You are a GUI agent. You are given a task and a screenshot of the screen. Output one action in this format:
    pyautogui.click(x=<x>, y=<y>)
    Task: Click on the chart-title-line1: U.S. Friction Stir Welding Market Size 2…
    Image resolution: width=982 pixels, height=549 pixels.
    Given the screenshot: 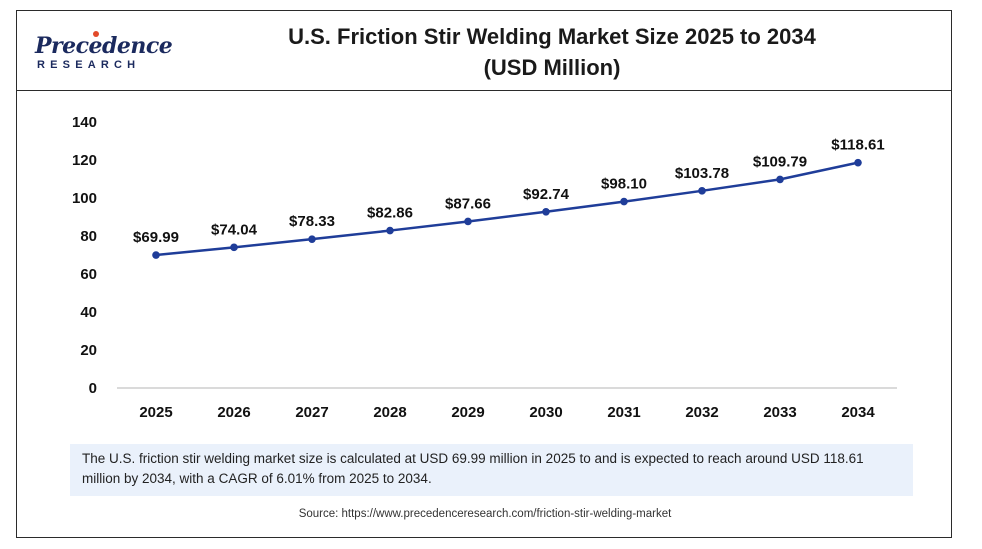 What is the action you would take?
    pyautogui.click(x=552, y=36)
    